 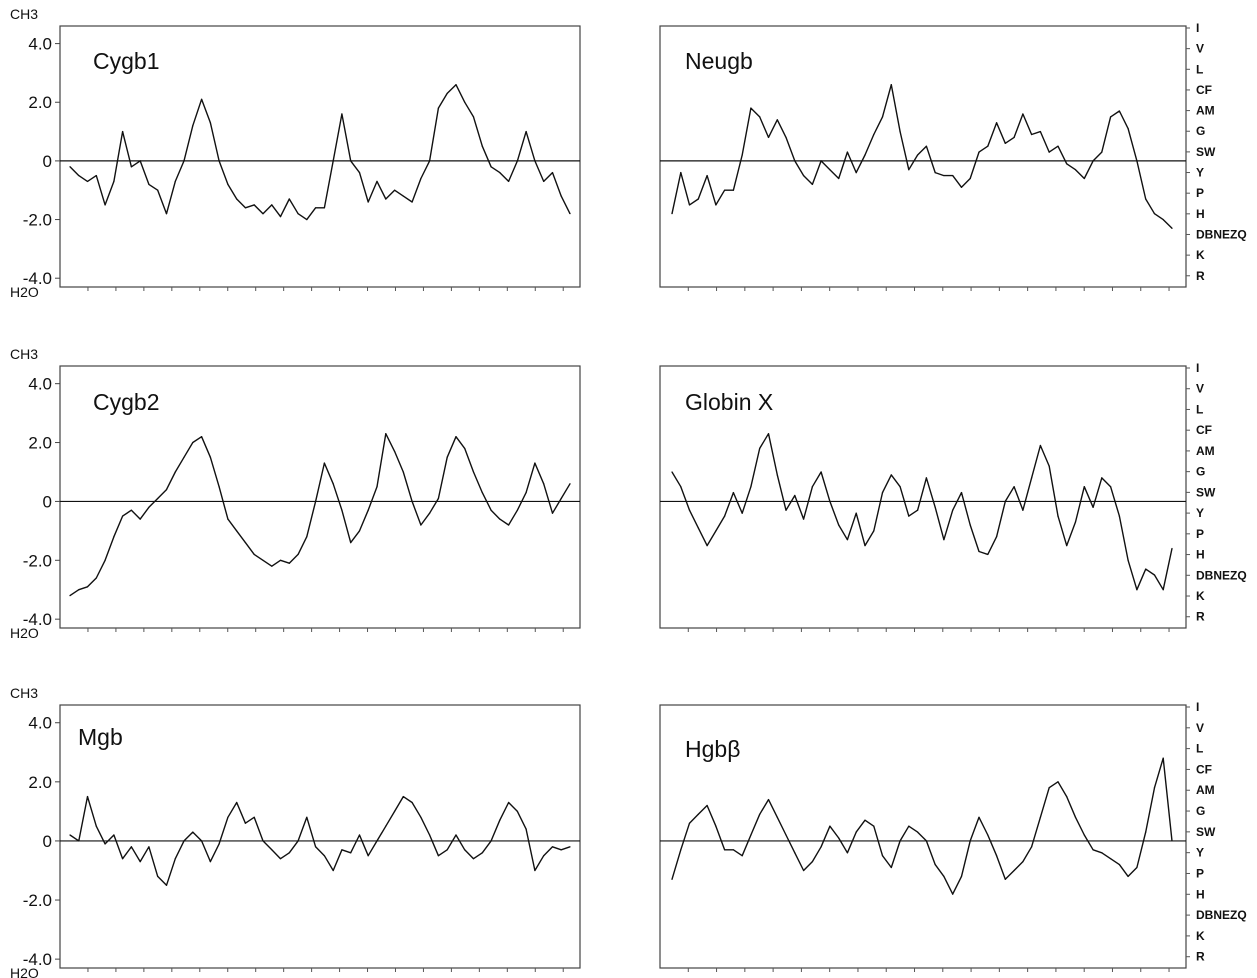 I want to click on hydropathy-panel-6: Hgbβ IVL CF AM G SW YPH DBNEZQ KR, so click(x=953, y=836).